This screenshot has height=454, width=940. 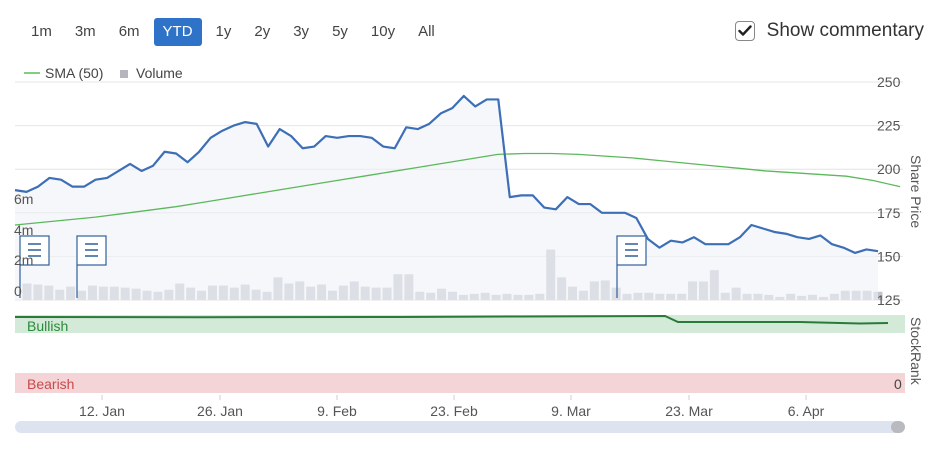 I want to click on range-button-5y: 5y, so click(x=340, y=31).